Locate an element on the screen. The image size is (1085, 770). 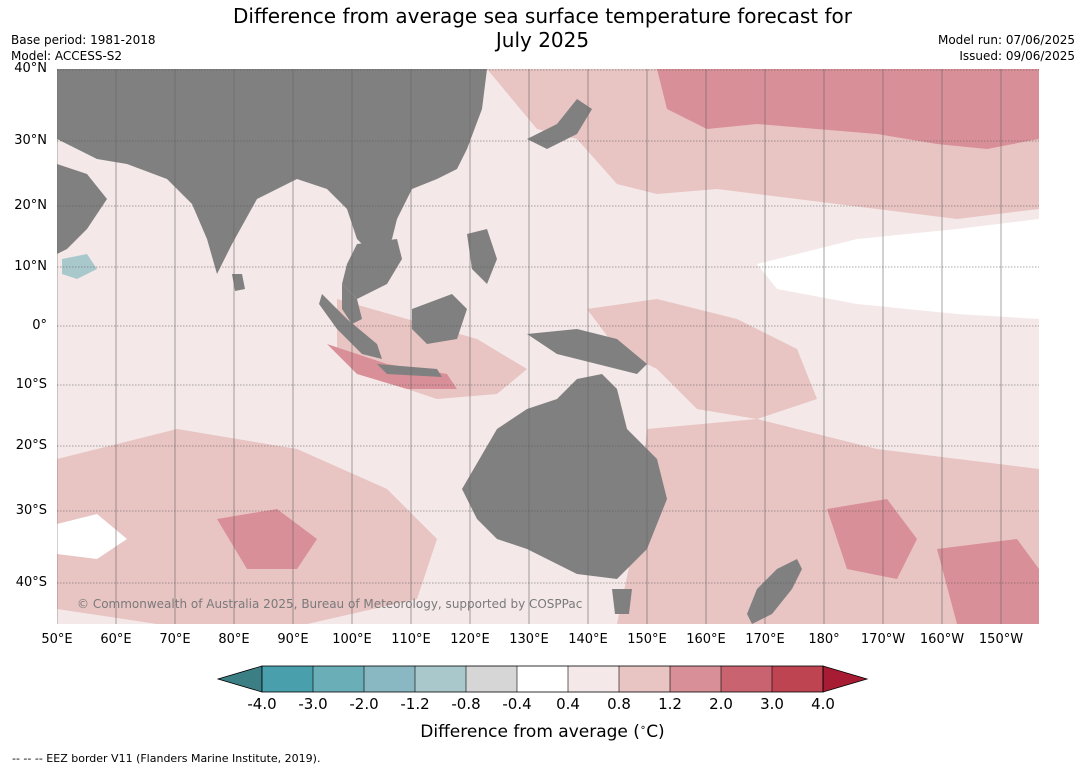
lon-label-150e: 150°E is located at coordinates (647, 639).